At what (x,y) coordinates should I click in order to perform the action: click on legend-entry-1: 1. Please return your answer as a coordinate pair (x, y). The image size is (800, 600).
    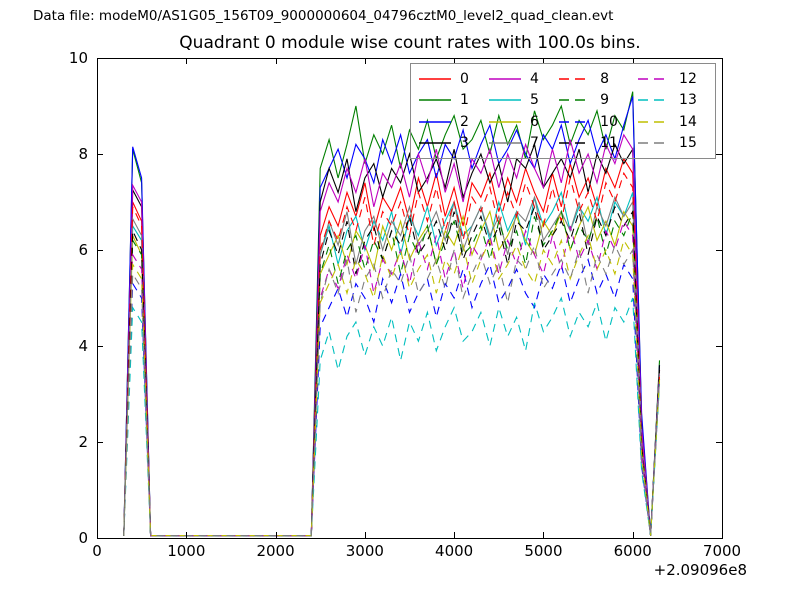
    Looking at the image, I should click on (449, 101).